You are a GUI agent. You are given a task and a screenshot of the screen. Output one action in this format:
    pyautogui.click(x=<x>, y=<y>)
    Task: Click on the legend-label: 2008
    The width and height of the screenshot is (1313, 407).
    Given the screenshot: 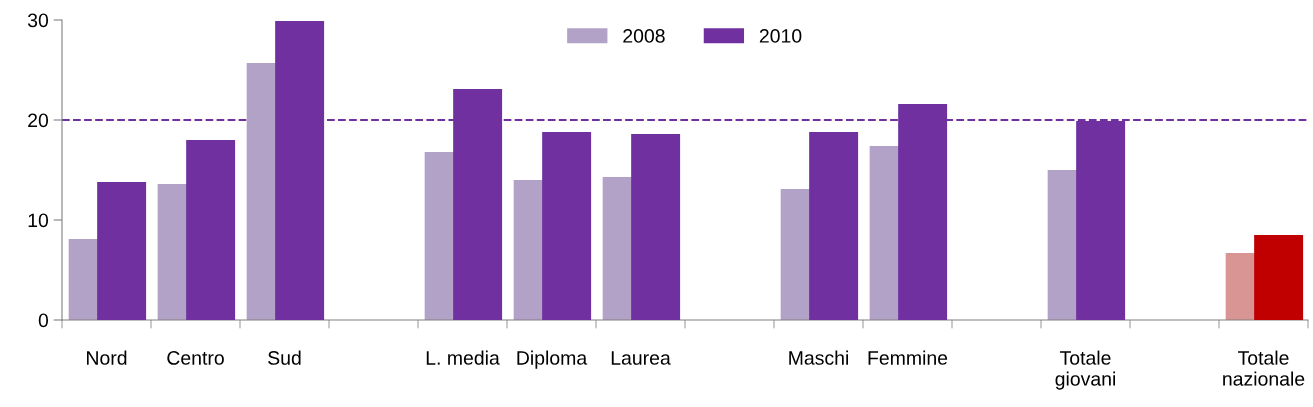 What is the action you would take?
    pyautogui.click(x=644, y=36)
    